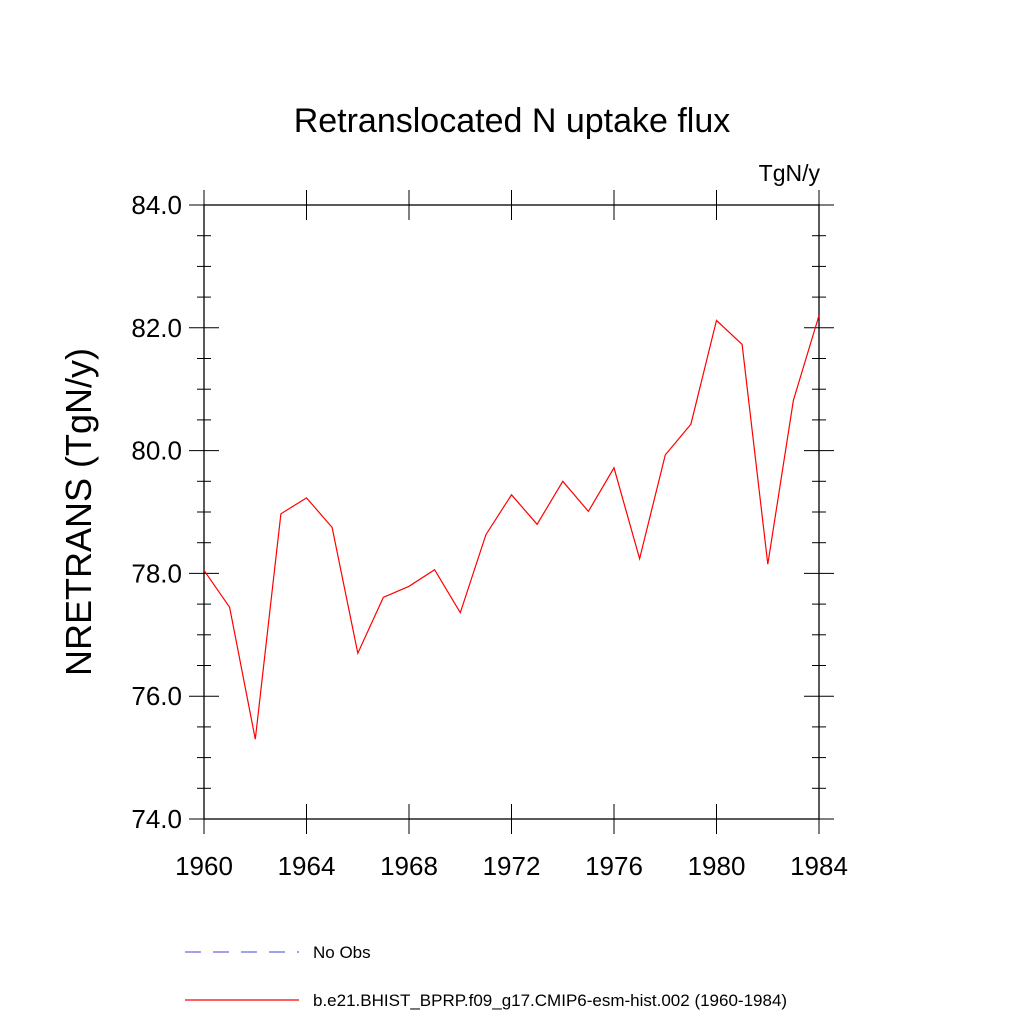  I want to click on y-tick-label: 82.0, so click(156, 328).